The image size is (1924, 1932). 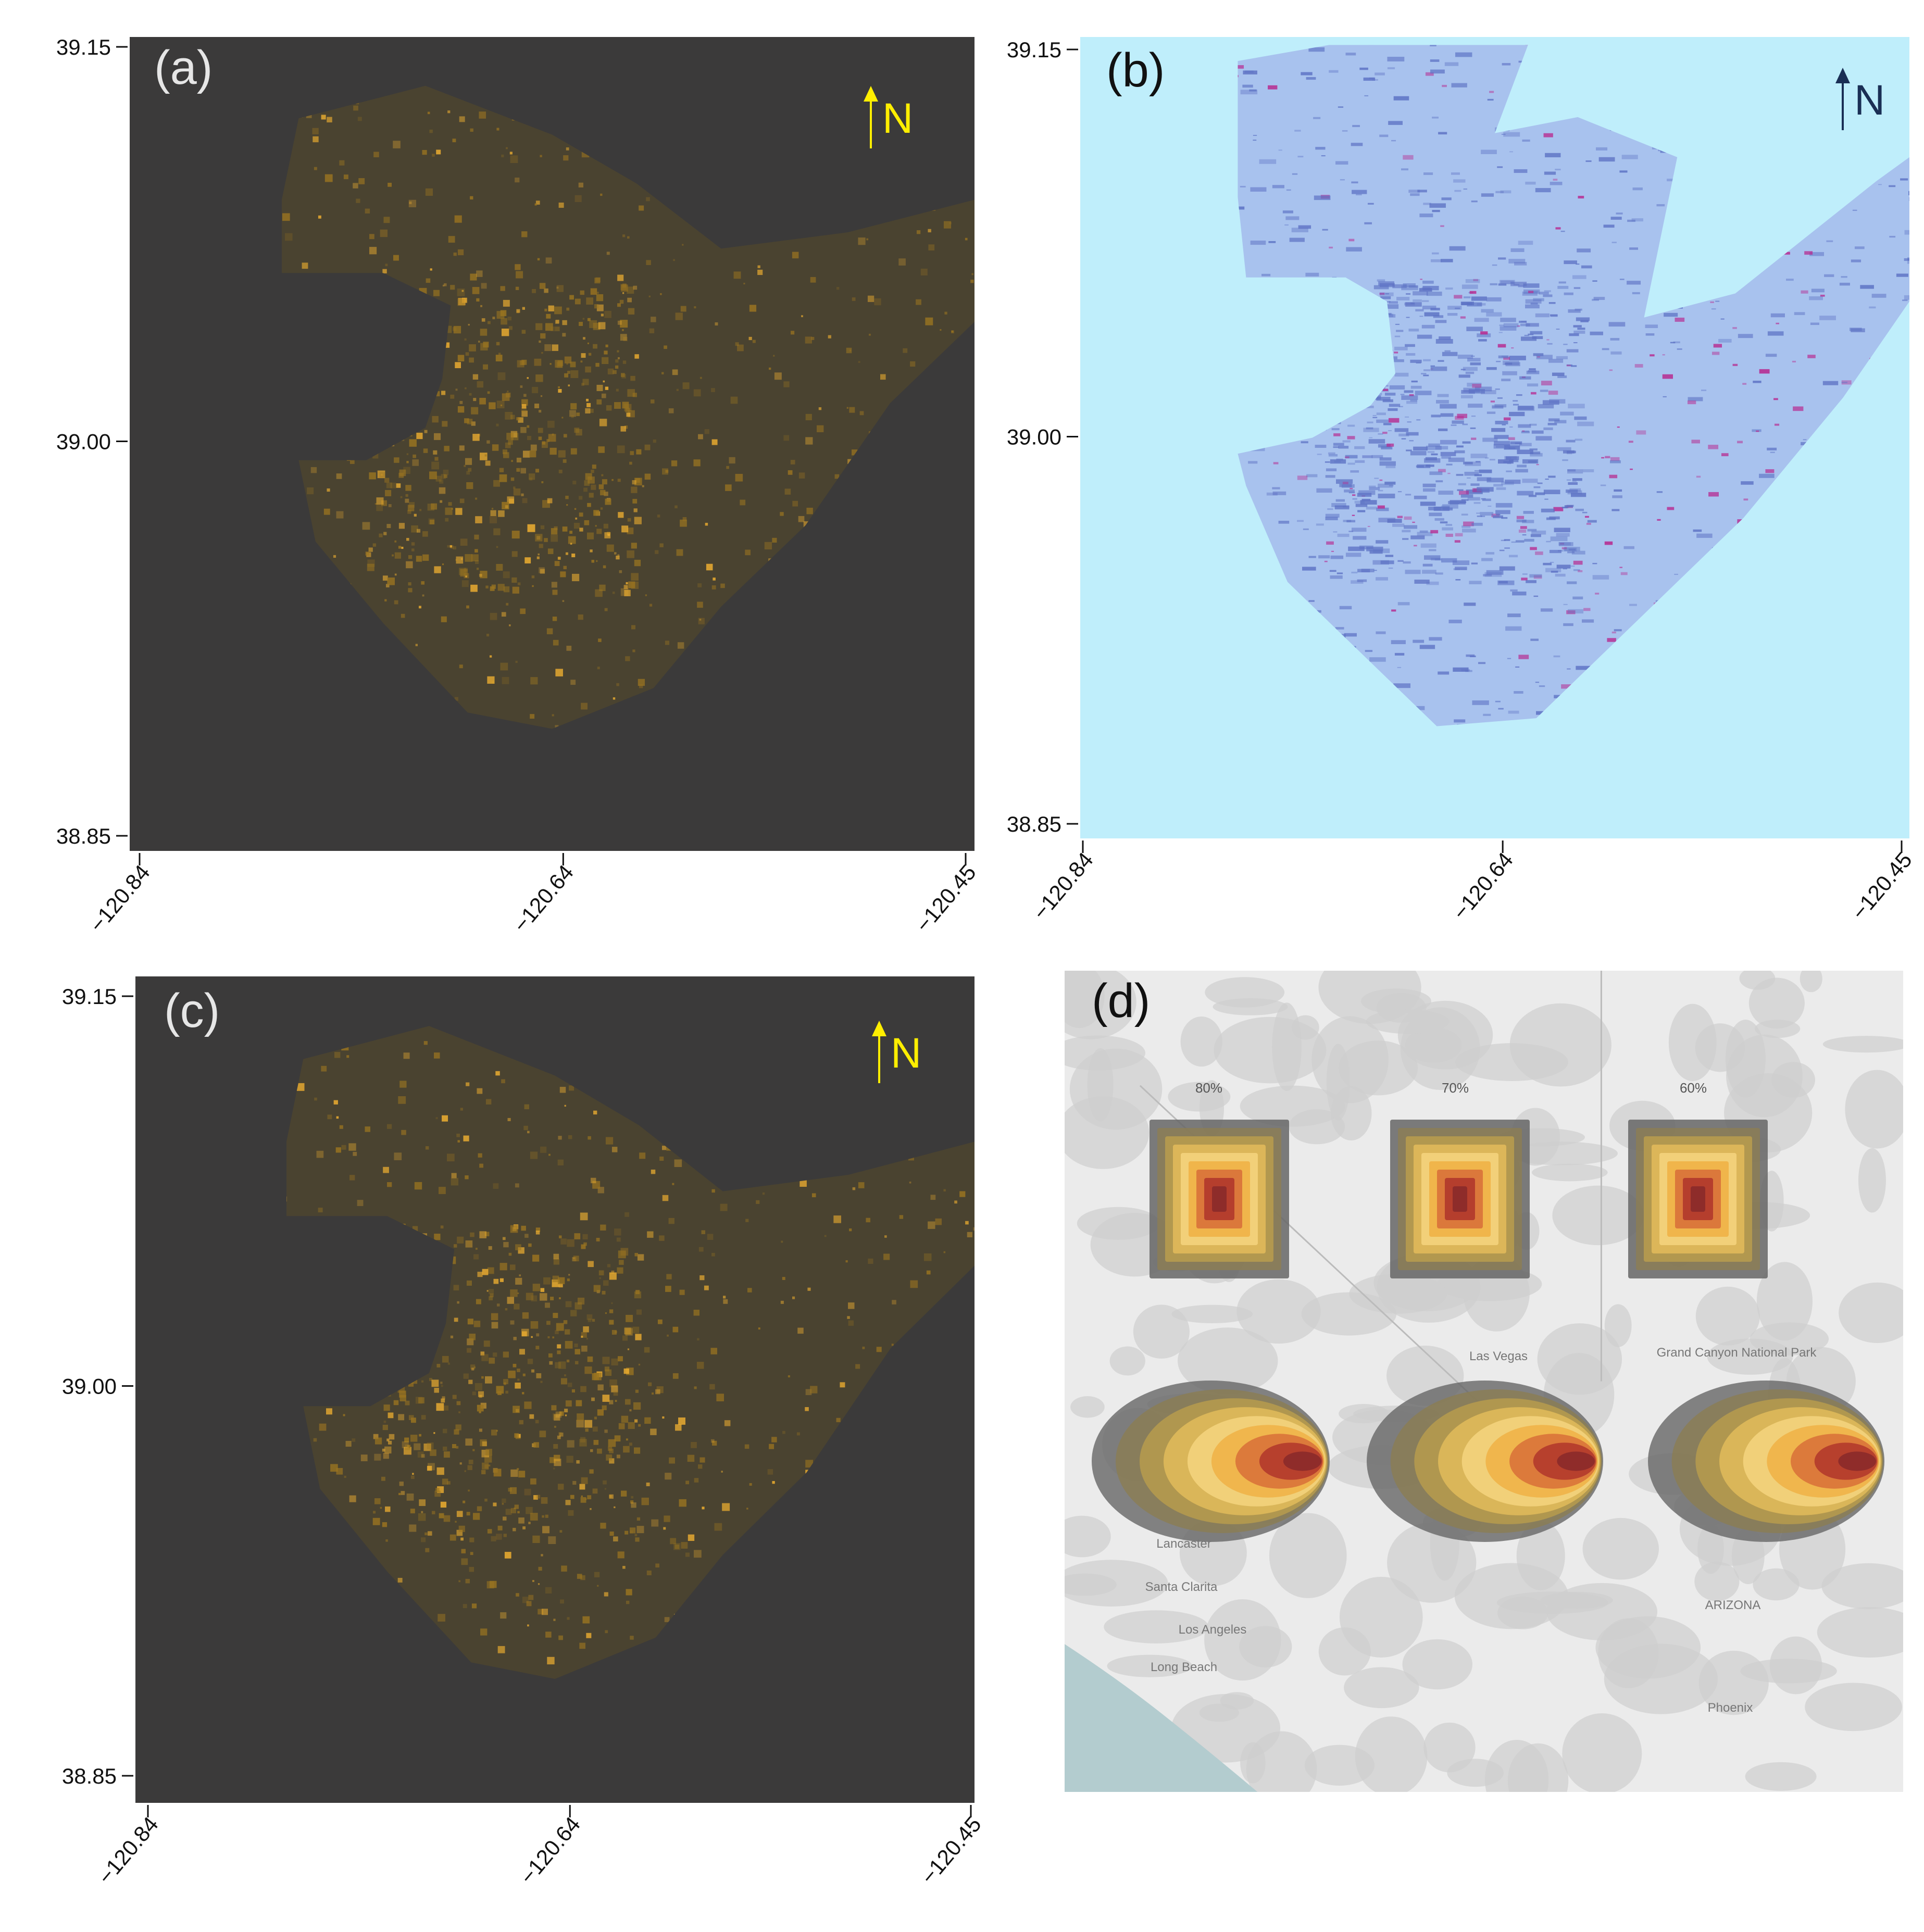 I want to click on heat-square, so click(x=1698, y=1199).